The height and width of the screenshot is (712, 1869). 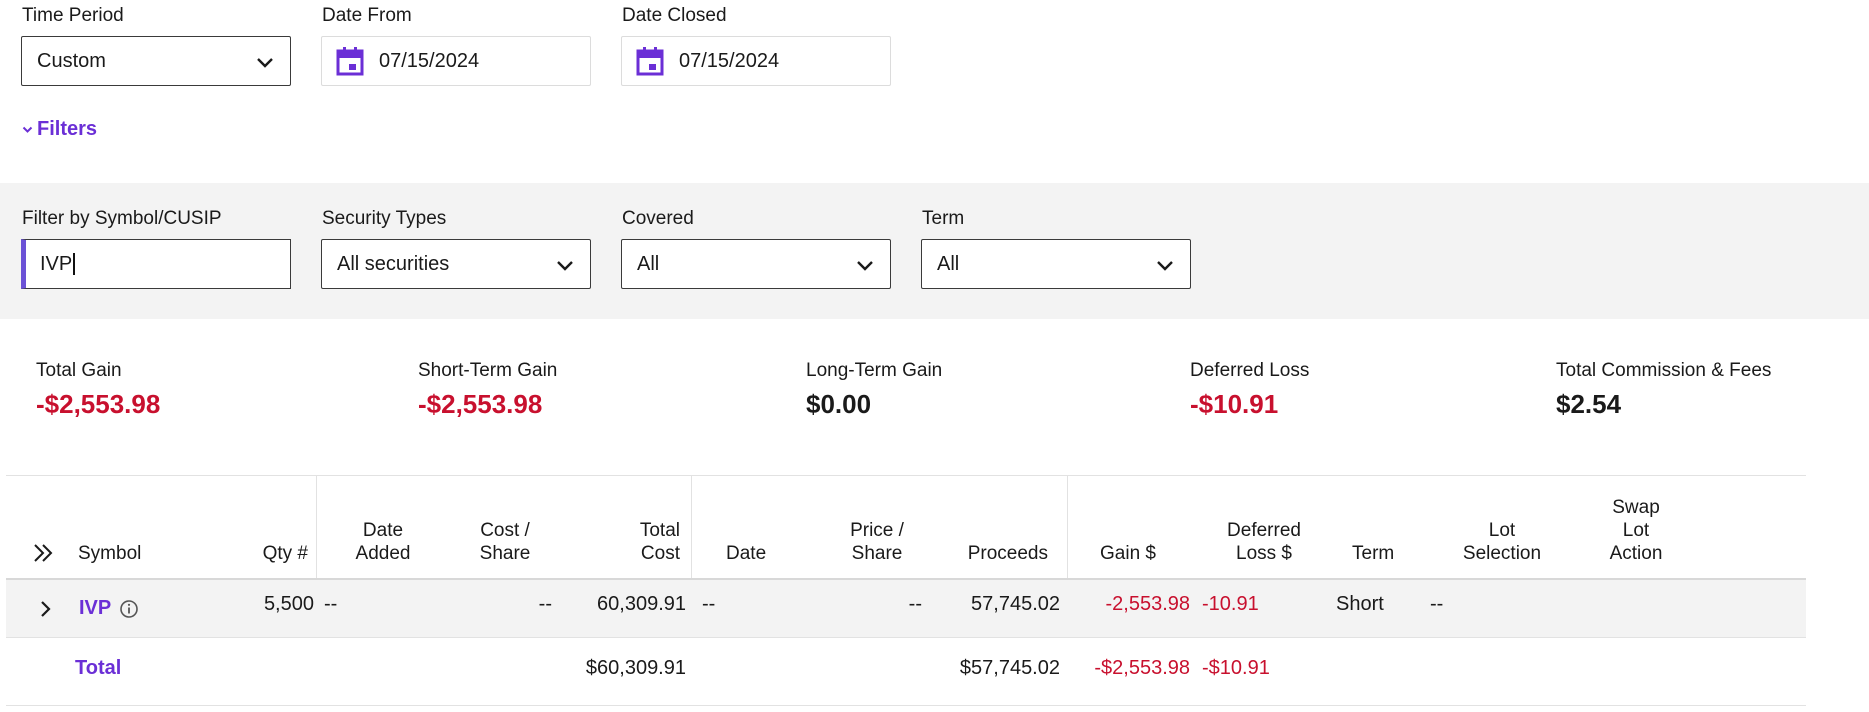 I want to click on table-bottom-border, so click(x=906, y=705).